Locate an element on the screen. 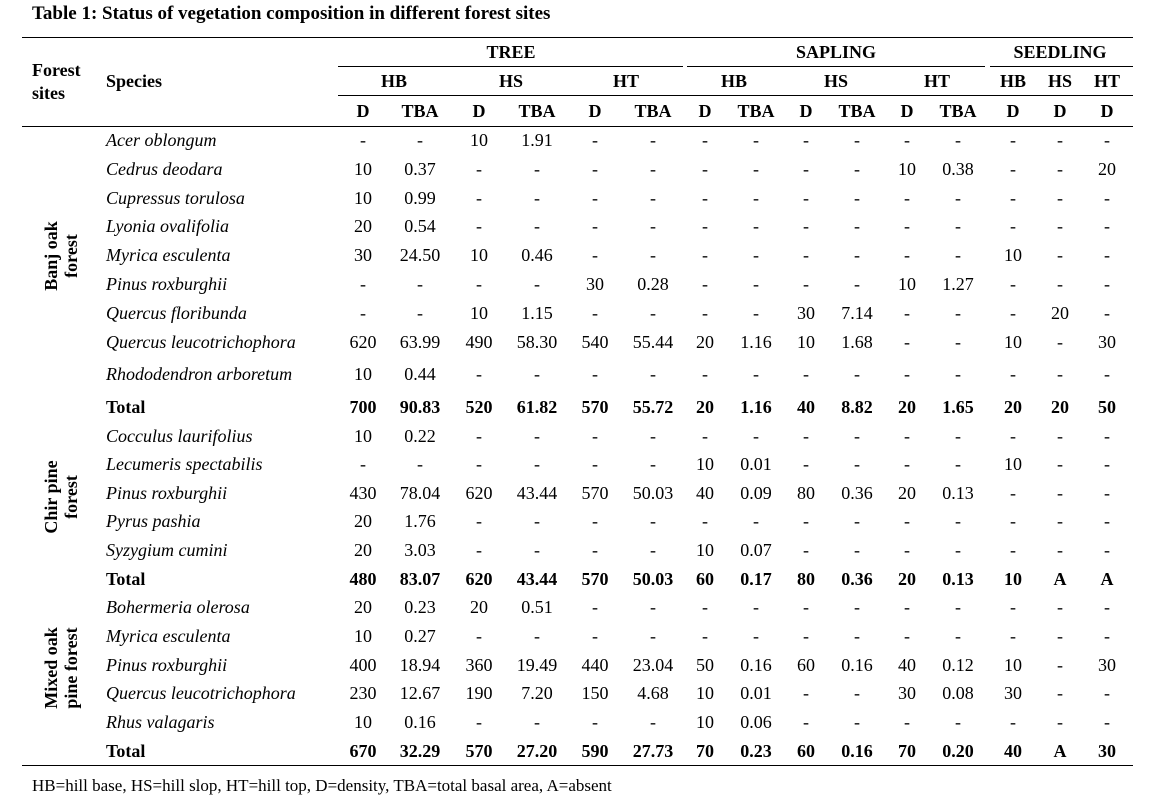 Image resolution: width=1159 pixels, height=806 pixels. total-cell: A is located at coordinates (1060, 579).